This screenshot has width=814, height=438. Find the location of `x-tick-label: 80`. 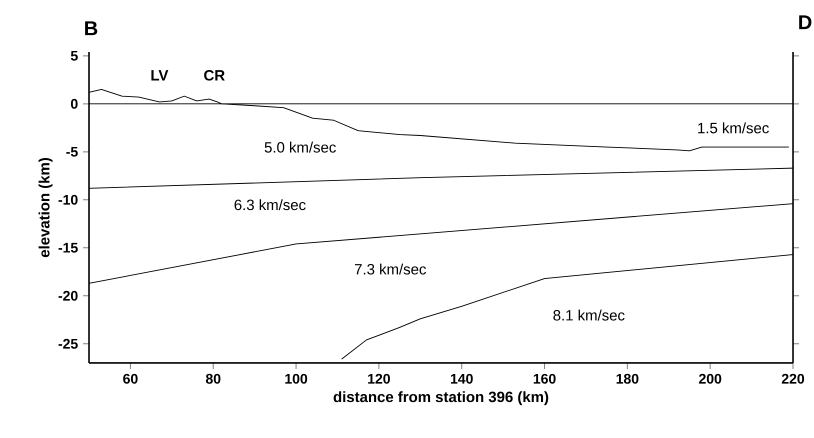

x-tick-label: 80 is located at coordinates (213, 379).